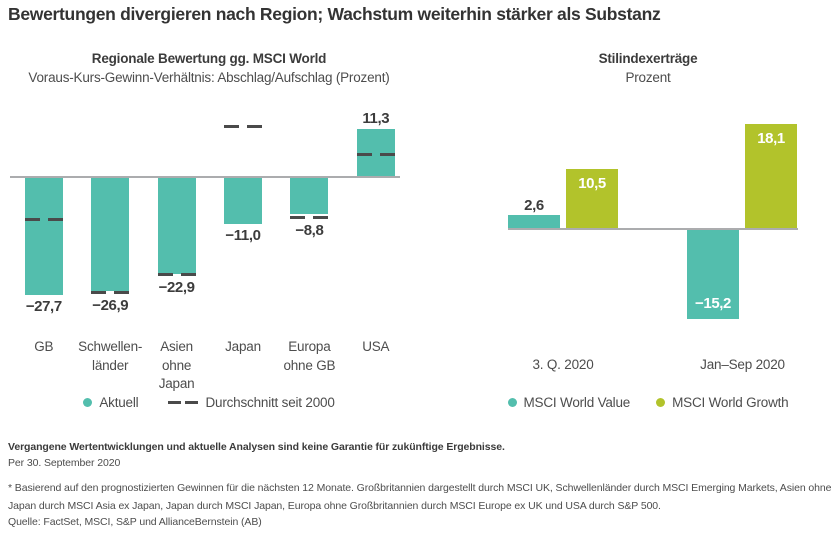 The image size is (840, 535). I want to click on legend-item-aktuell: Aktuell, so click(111, 402).